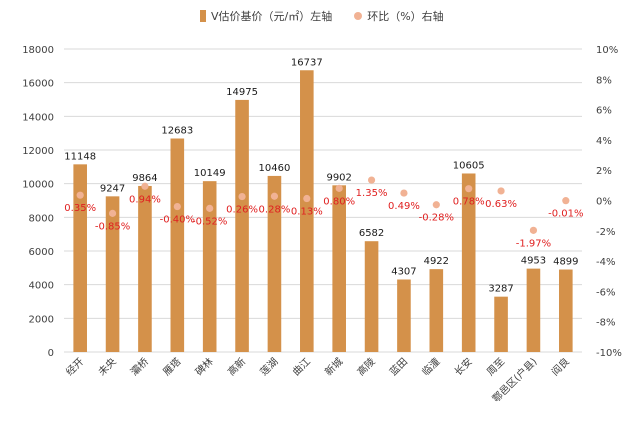  What do you see at coordinates (605, 262) in the screenshot?
I see `right-axis-tick-label: -4%` at bounding box center [605, 262].